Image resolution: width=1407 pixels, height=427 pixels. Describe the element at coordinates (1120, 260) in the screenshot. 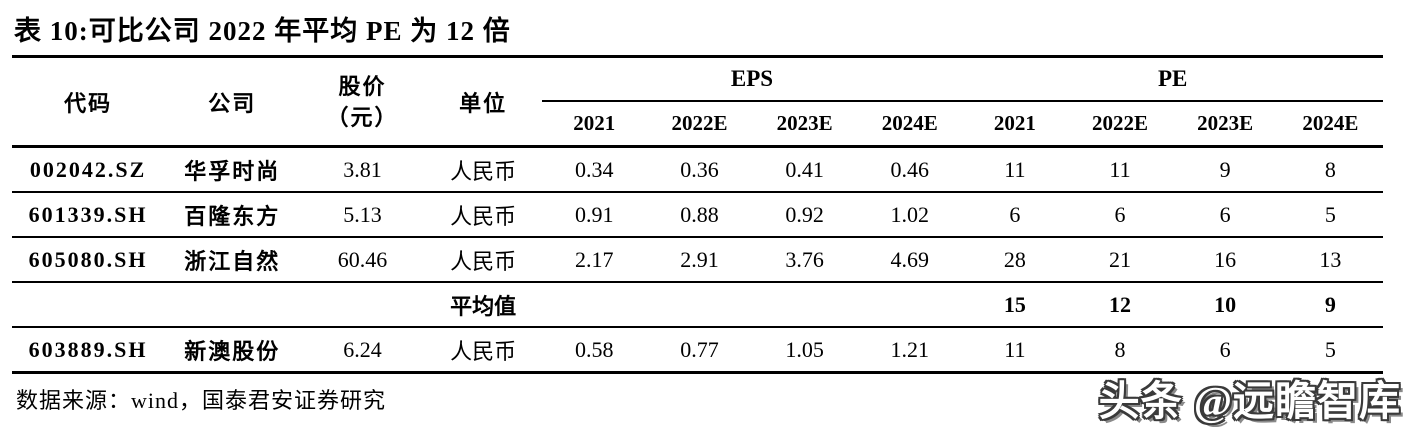

I see `pe-cell: 21` at that location.